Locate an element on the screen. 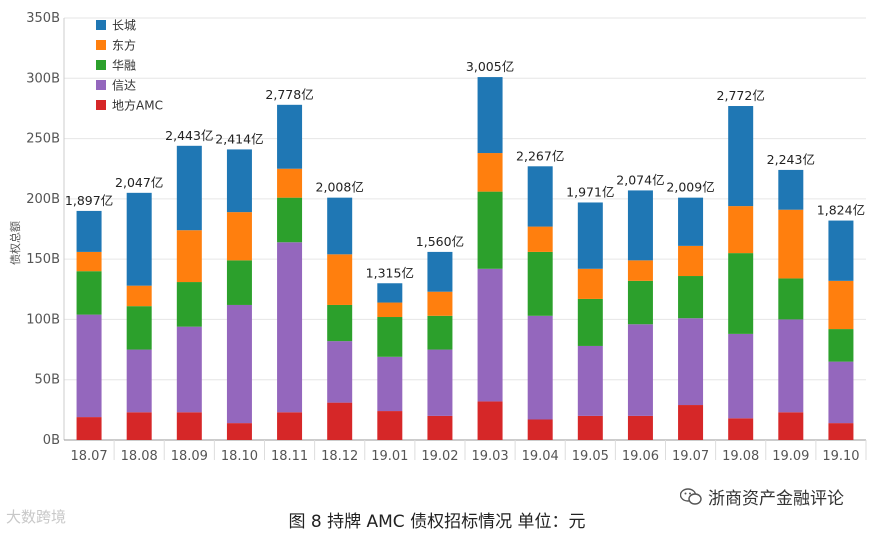 This screenshot has width=874, height=533. y-tick-label: 50B is located at coordinates (47, 380).